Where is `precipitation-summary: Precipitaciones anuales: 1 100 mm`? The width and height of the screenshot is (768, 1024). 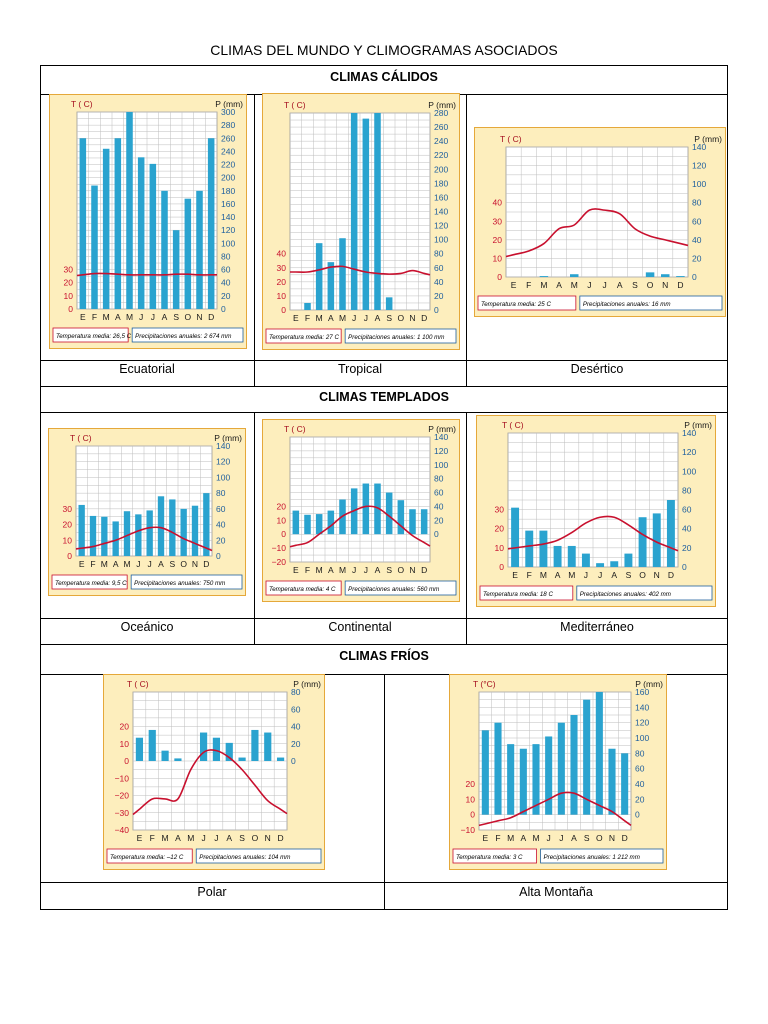
precipitation-summary: Precipitaciones anuales: 1 100 mm is located at coordinates (396, 337).